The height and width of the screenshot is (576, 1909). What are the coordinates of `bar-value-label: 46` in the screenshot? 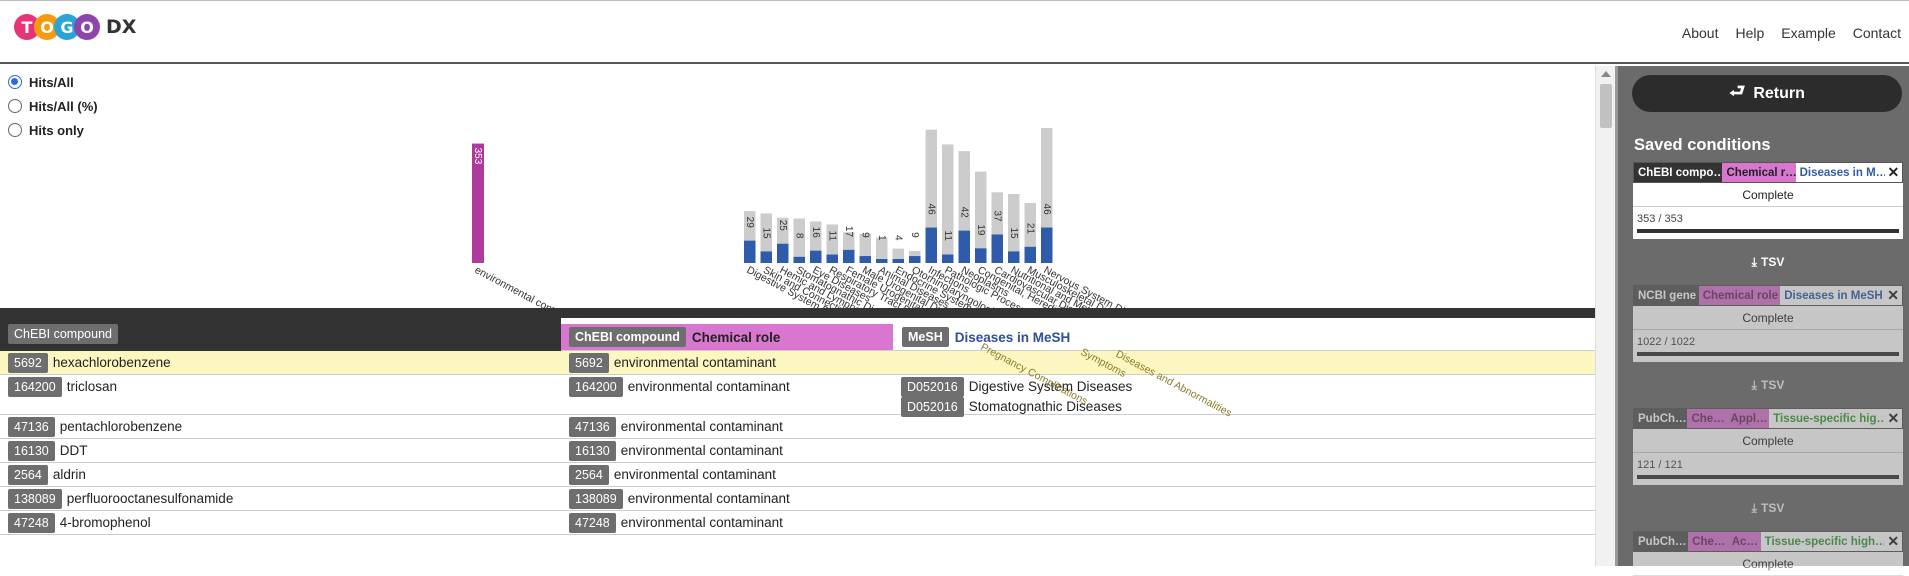 It's located at (931, 210).